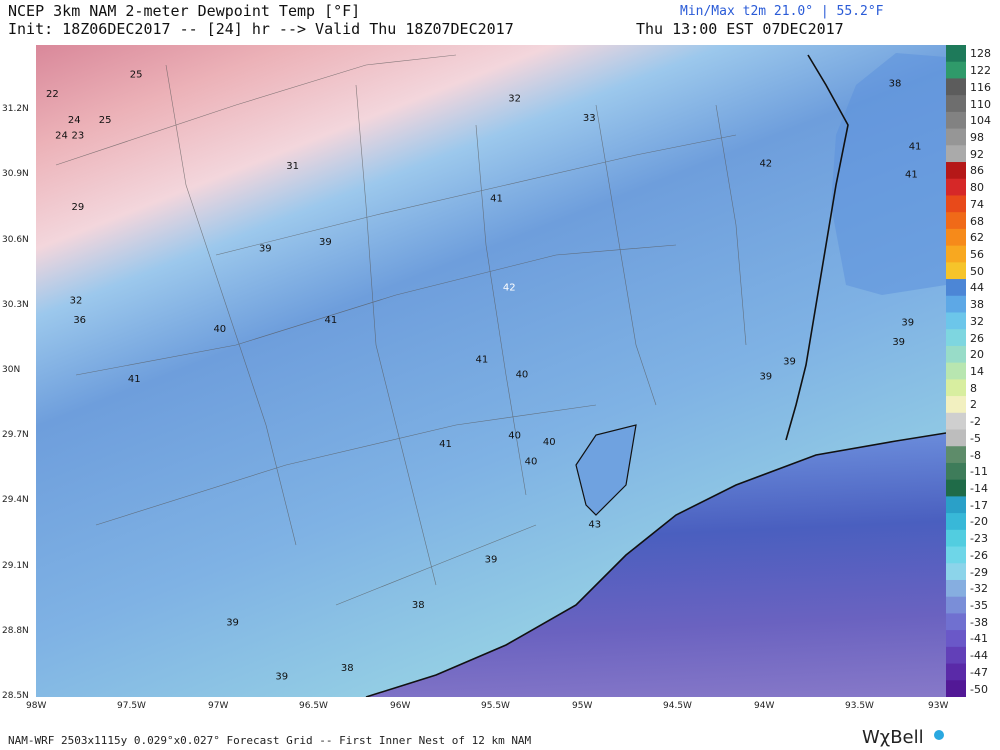  Describe the element at coordinates (782, 11) in the screenshot. I see `minmax-readout: Min/Max t2m 21.0° | 55.2°F` at that location.